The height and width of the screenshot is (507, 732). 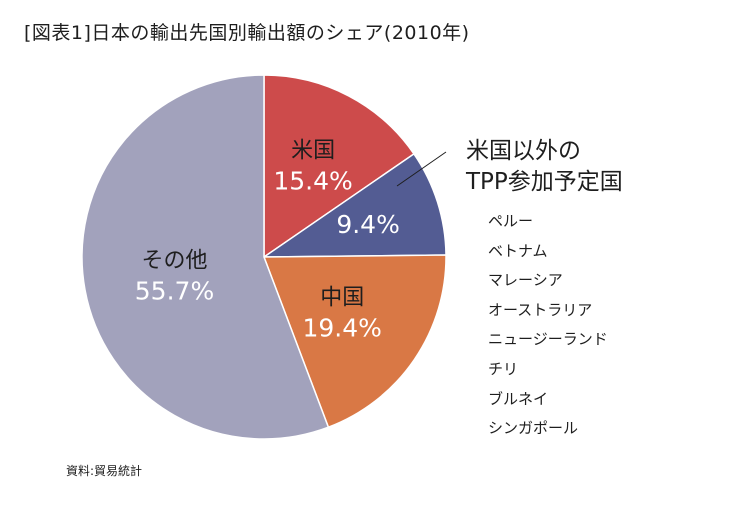 I want to click on slice-value-label: 55.7%, so click(x=174, y=290).